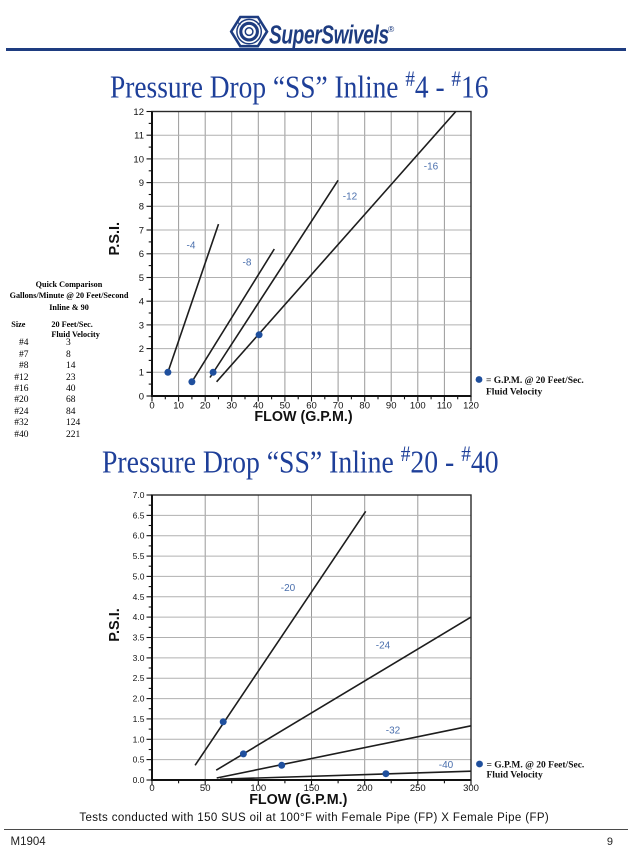  I want to click on svg-text: 60, so click(311, 406).